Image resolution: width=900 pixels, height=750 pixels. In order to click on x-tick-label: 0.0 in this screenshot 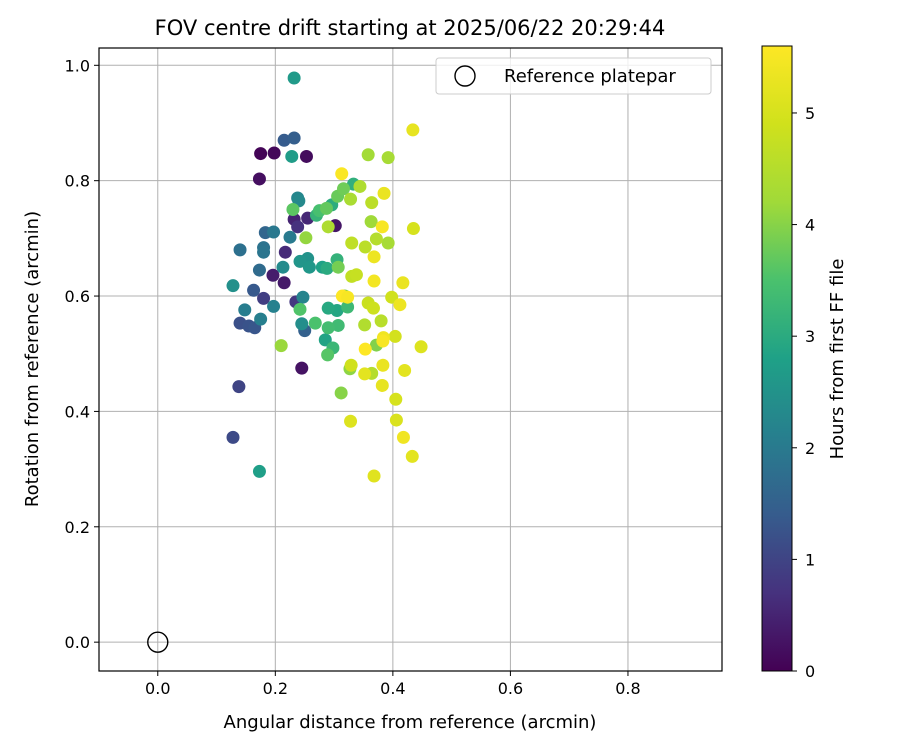, I will do `click(157, 688)`.